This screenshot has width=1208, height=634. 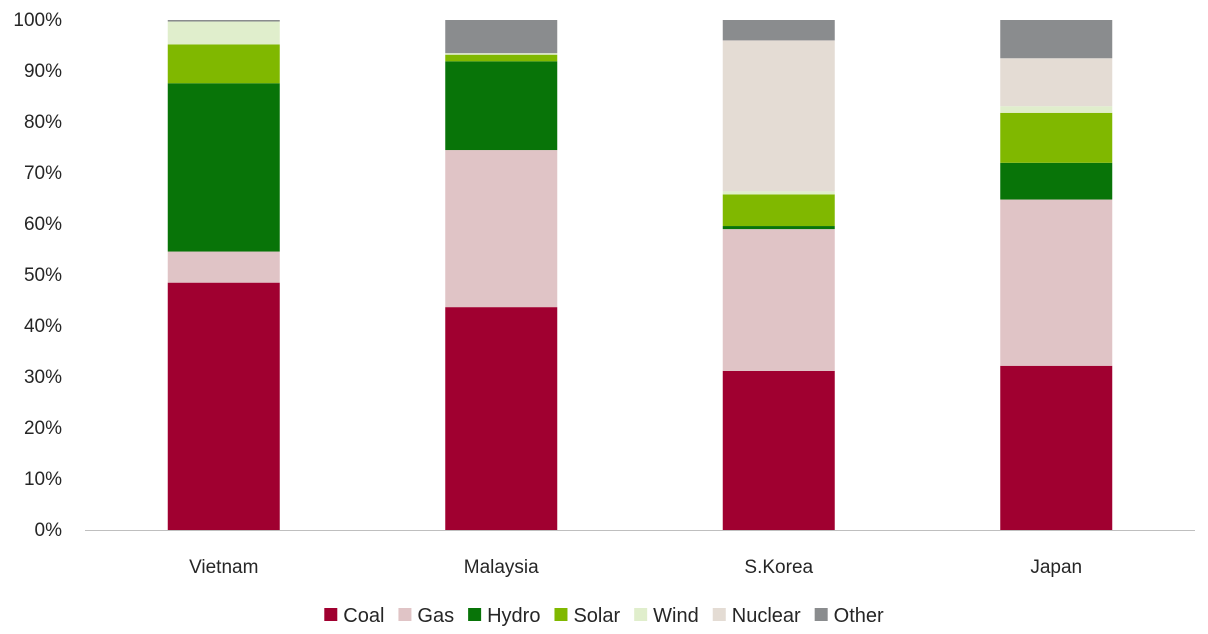 What do you see at coordinates (766, 616) in the screenshot?
I see `legend-label: Nuclear` at bounding box center [766, 616].